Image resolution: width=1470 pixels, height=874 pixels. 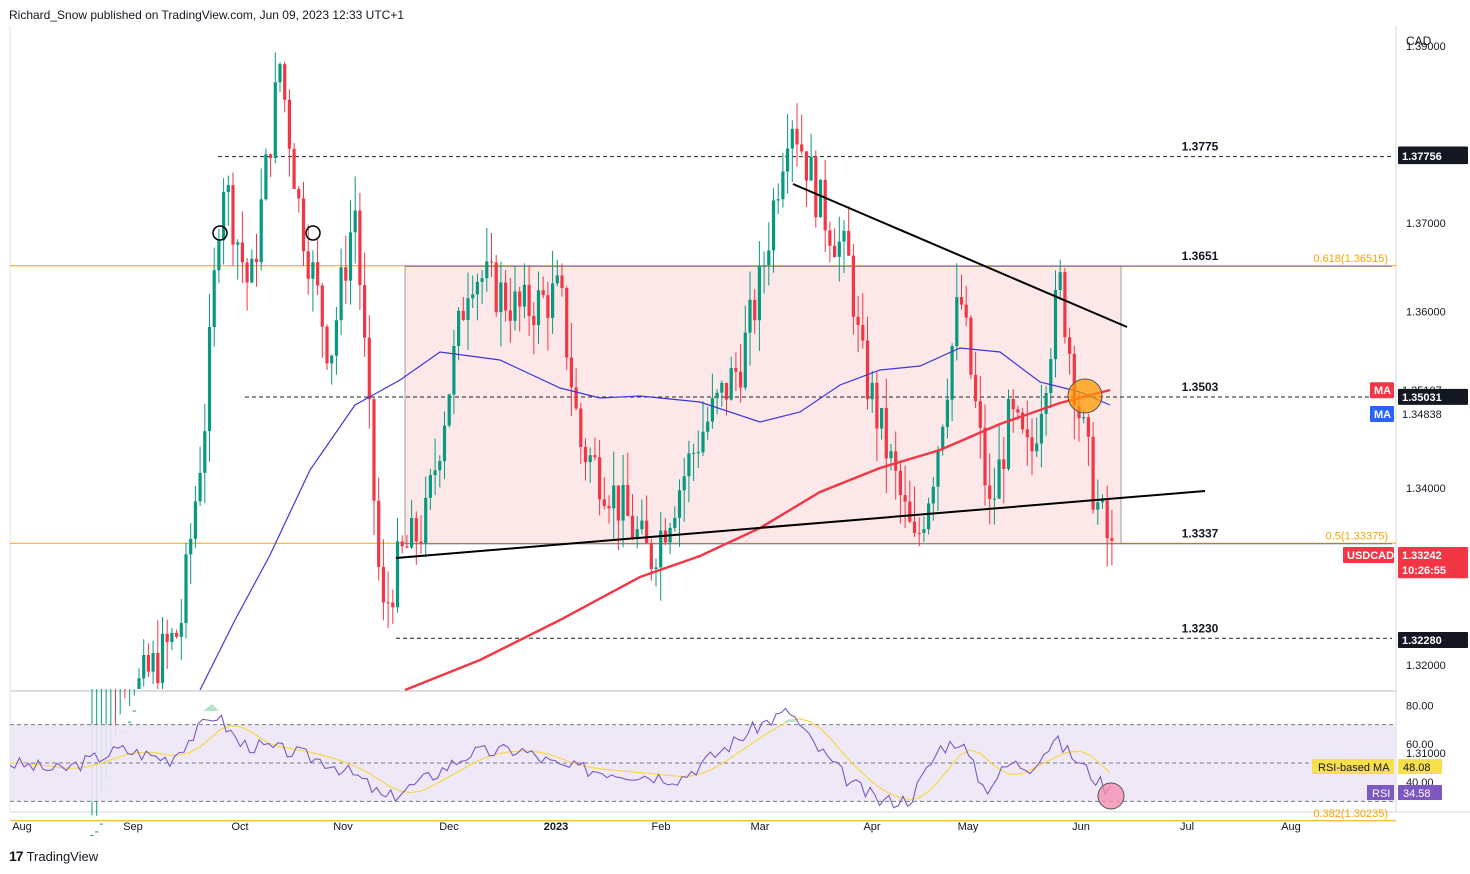 What do you see at coordinates (313, 233) in the screenshot?
I see `double-top-marker-right` at bounding box center [313, 233].